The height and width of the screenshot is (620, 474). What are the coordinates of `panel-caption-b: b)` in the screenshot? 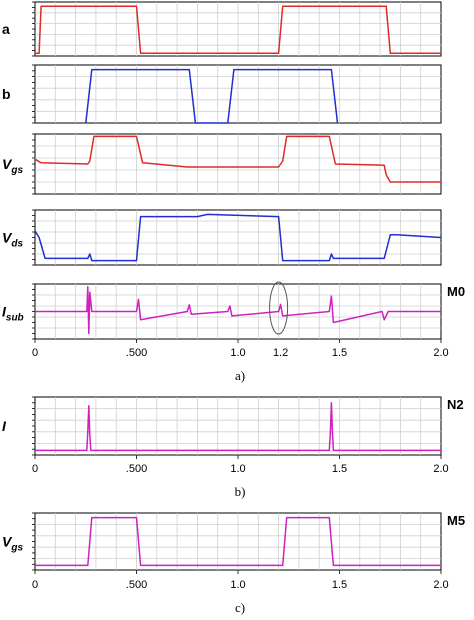 It's located at (240, 491).